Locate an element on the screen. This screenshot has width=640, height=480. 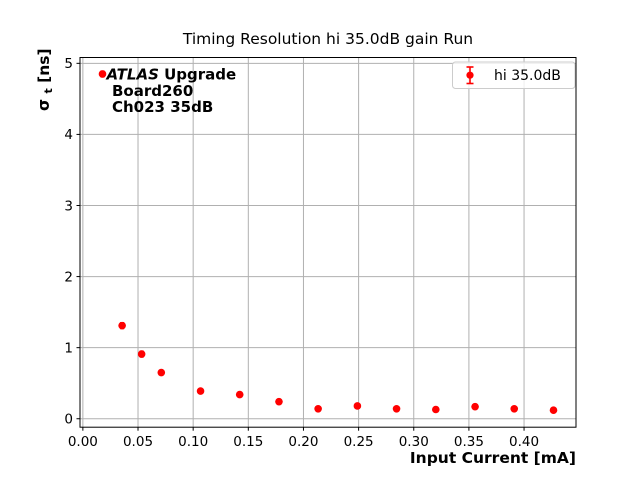
x-tick-label: 0.40 is located at coordinates (524, 442).